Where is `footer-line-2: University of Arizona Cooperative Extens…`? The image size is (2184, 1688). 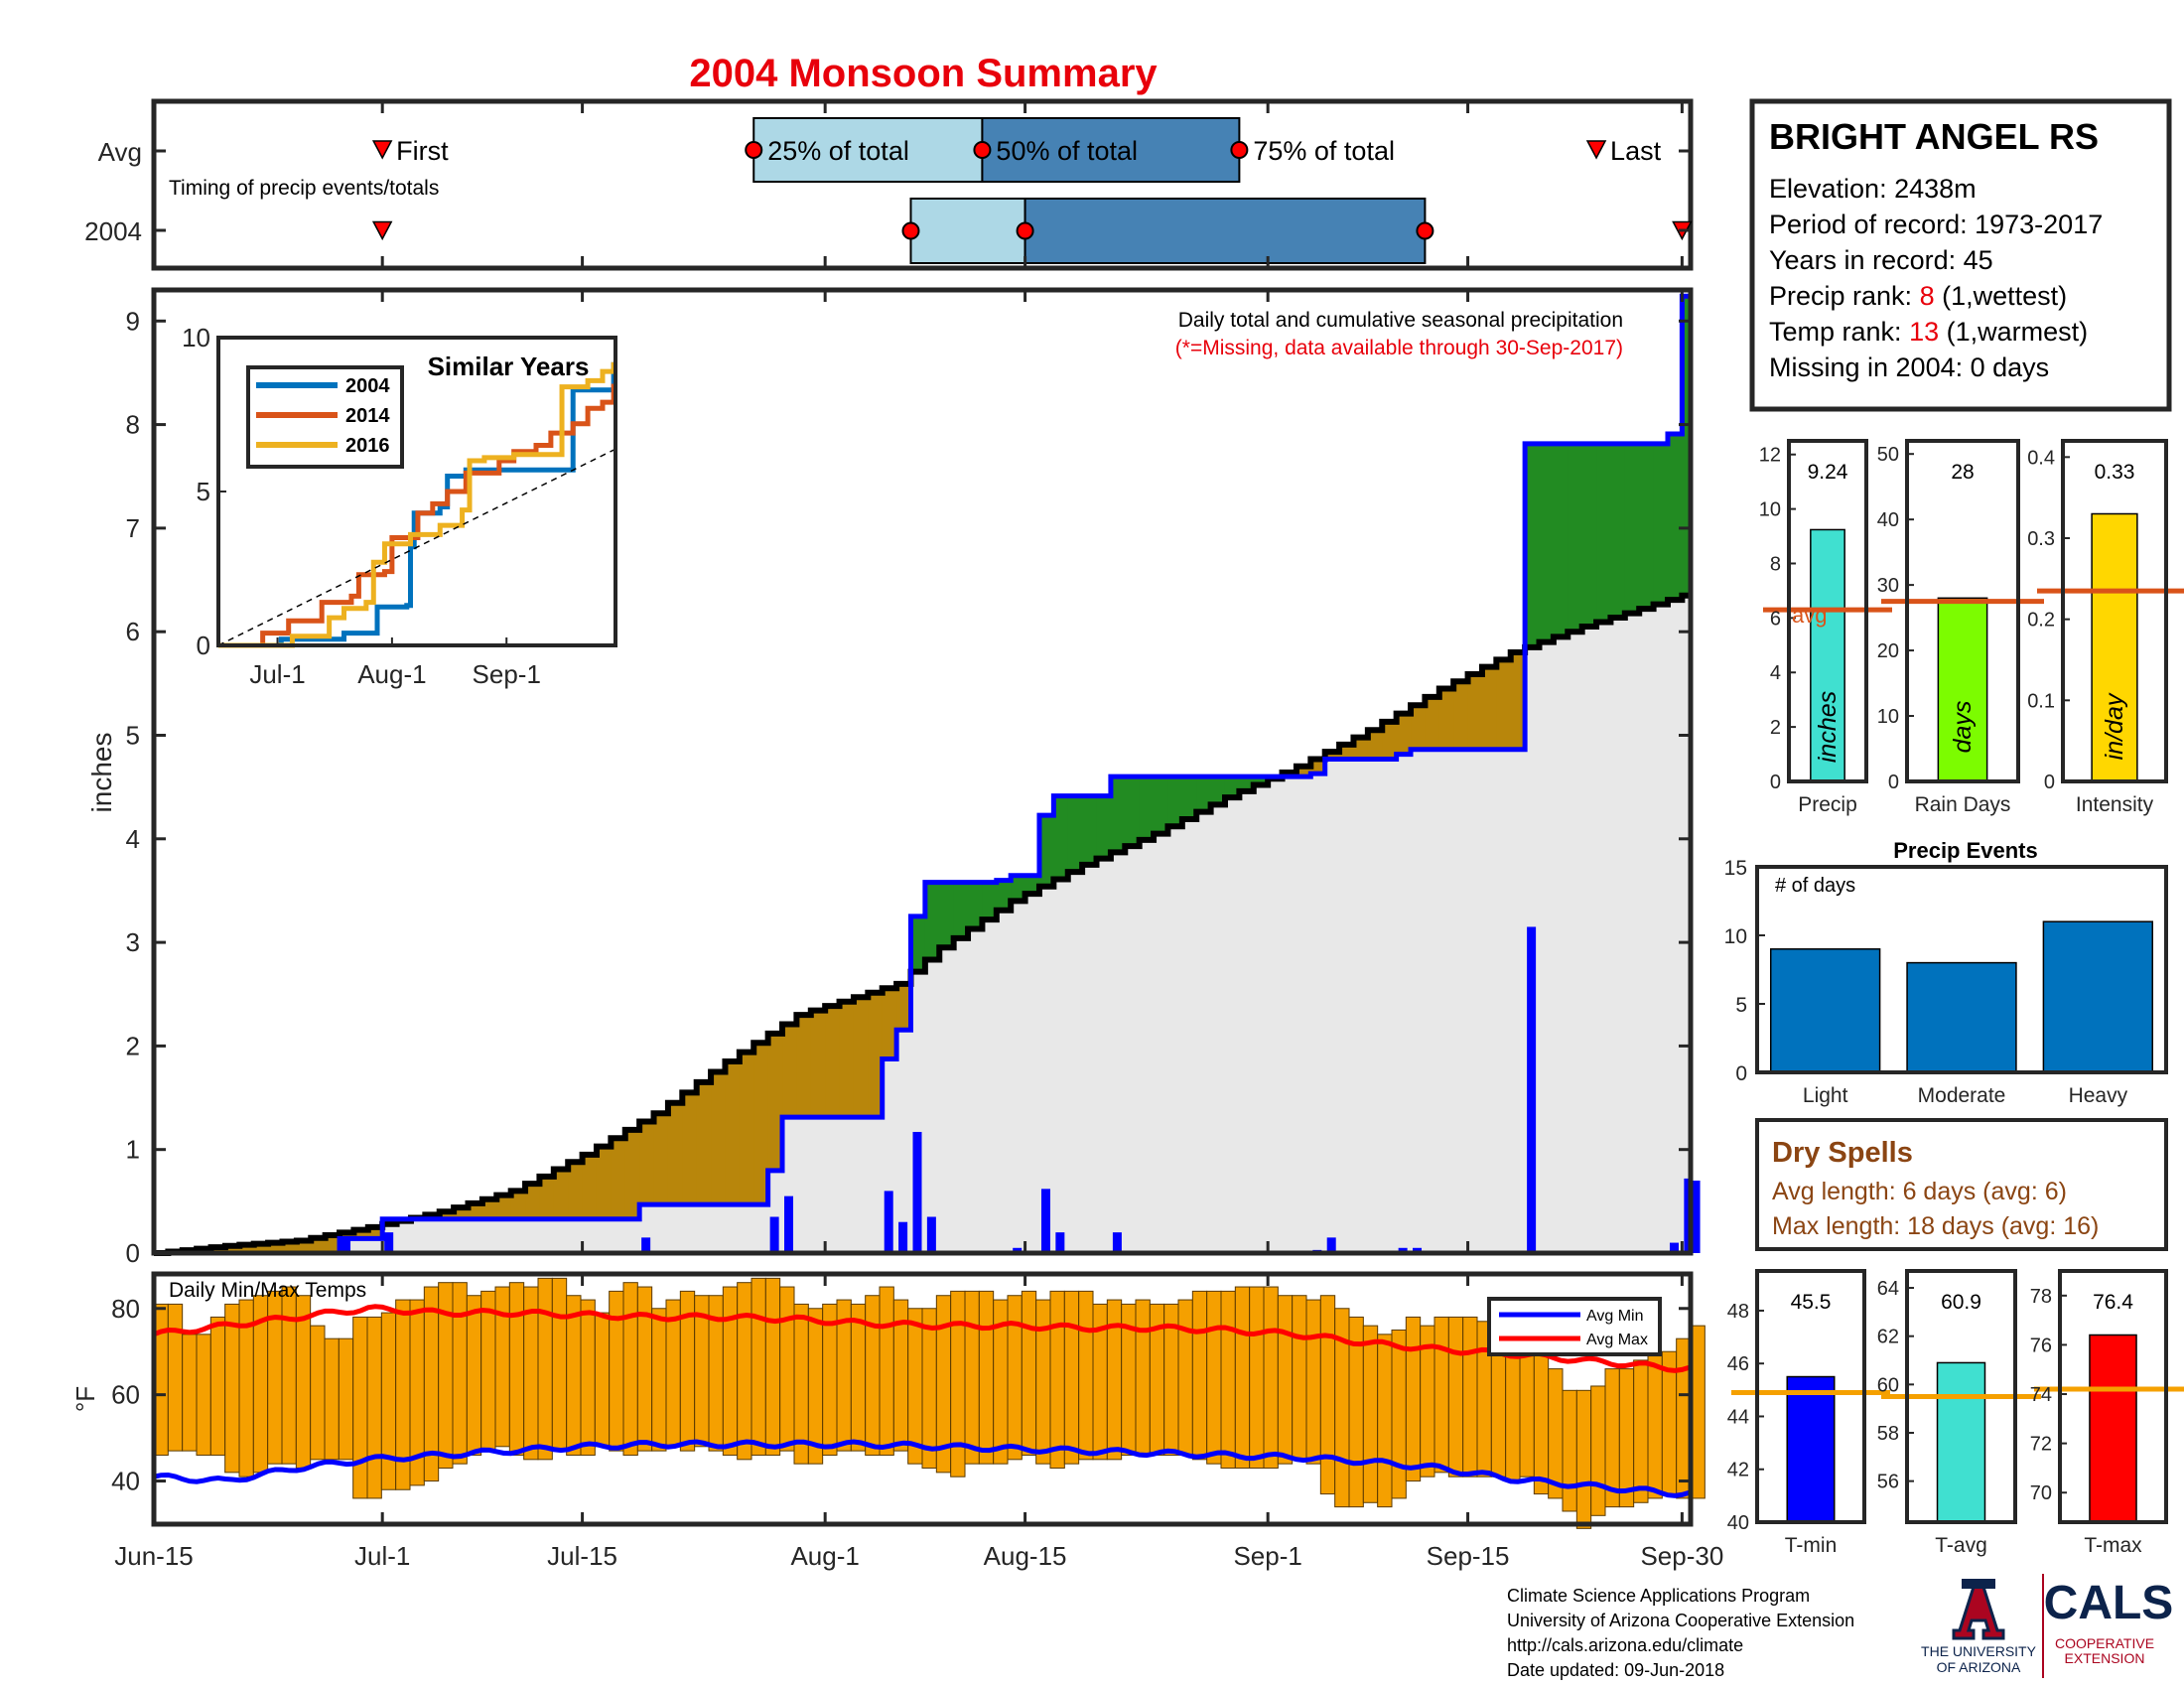 footer-line-2: University of Arizona Cooperative Extens… is located at coordinates (1680, 1620).